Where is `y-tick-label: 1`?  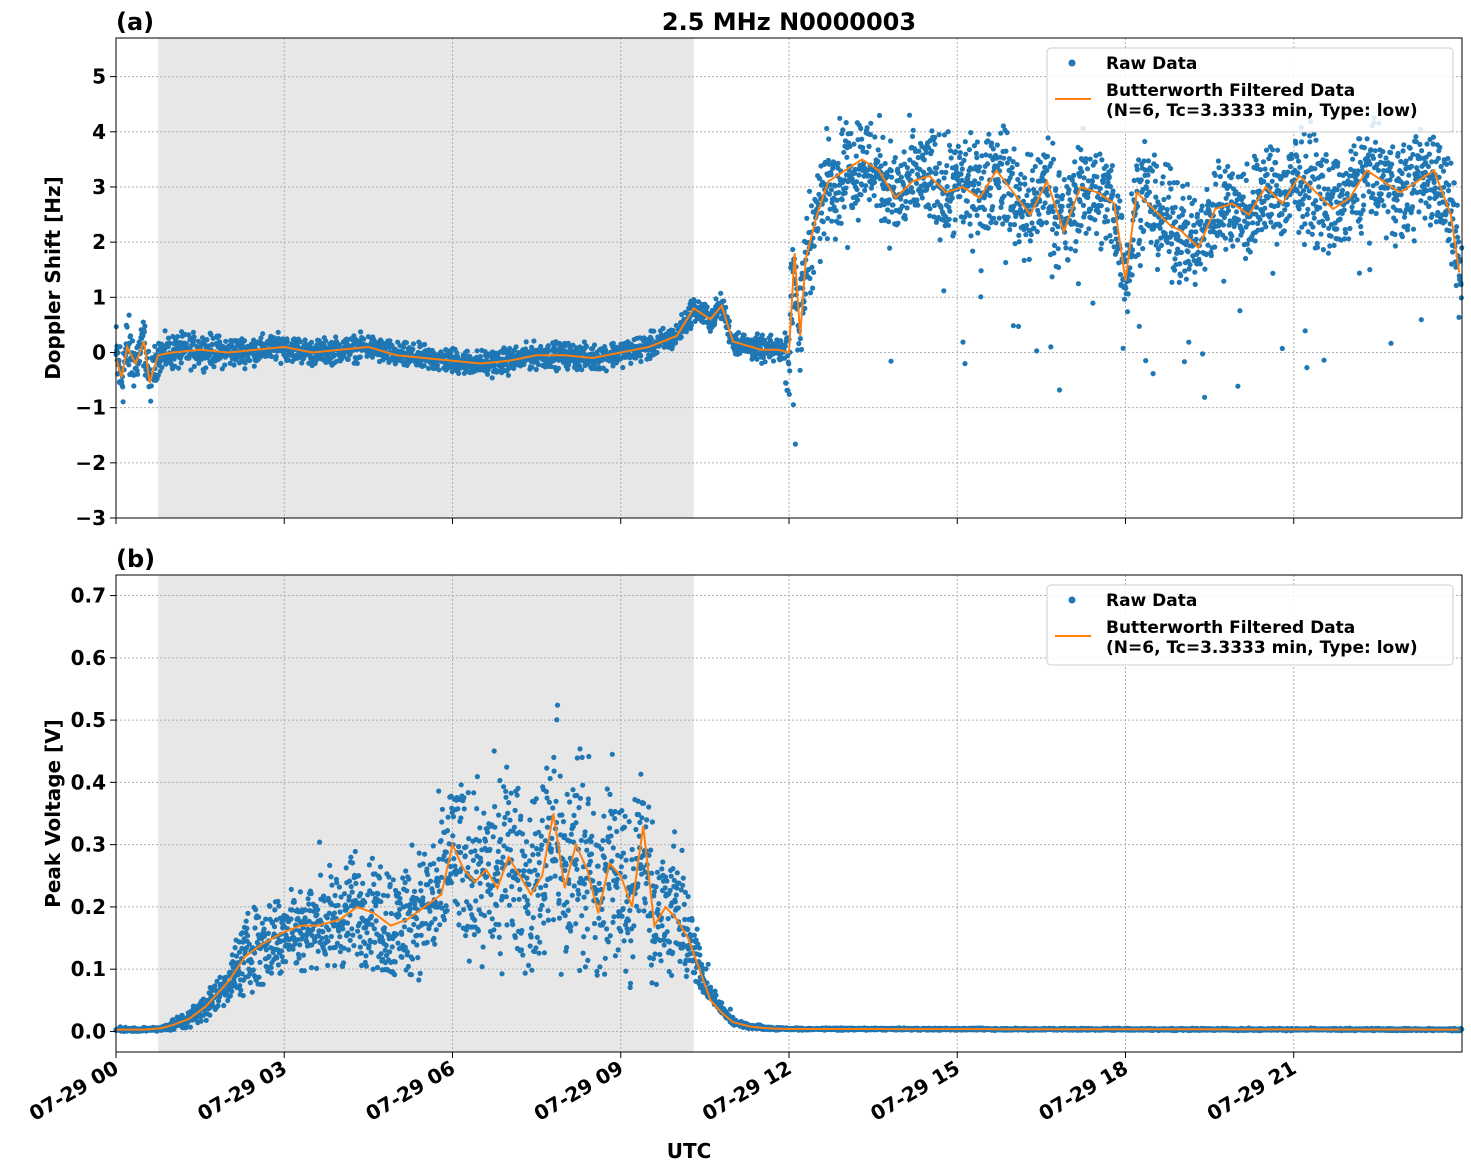 y-tick-label: 1 is located at coordinates (99, 297).